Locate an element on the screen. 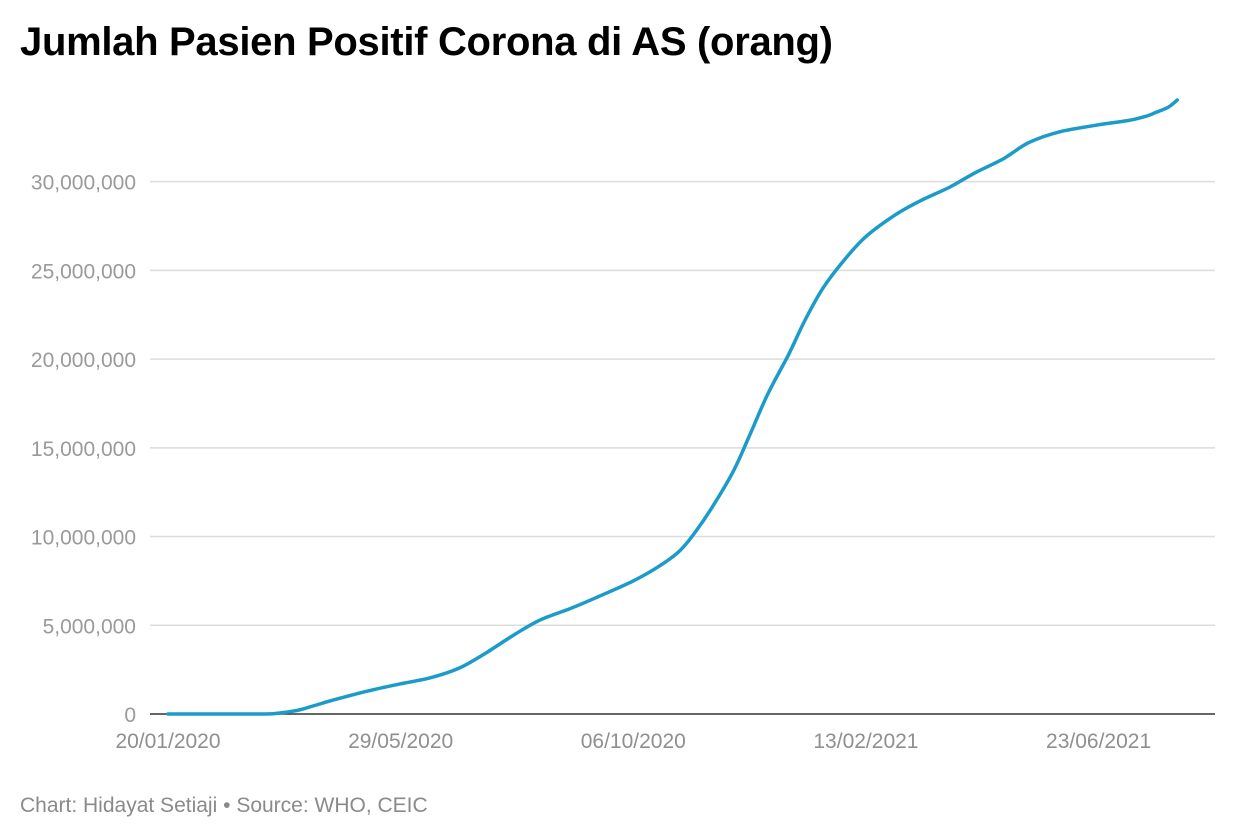  y-tick-label: 10,000,000 is located at coordinates (83, 538).